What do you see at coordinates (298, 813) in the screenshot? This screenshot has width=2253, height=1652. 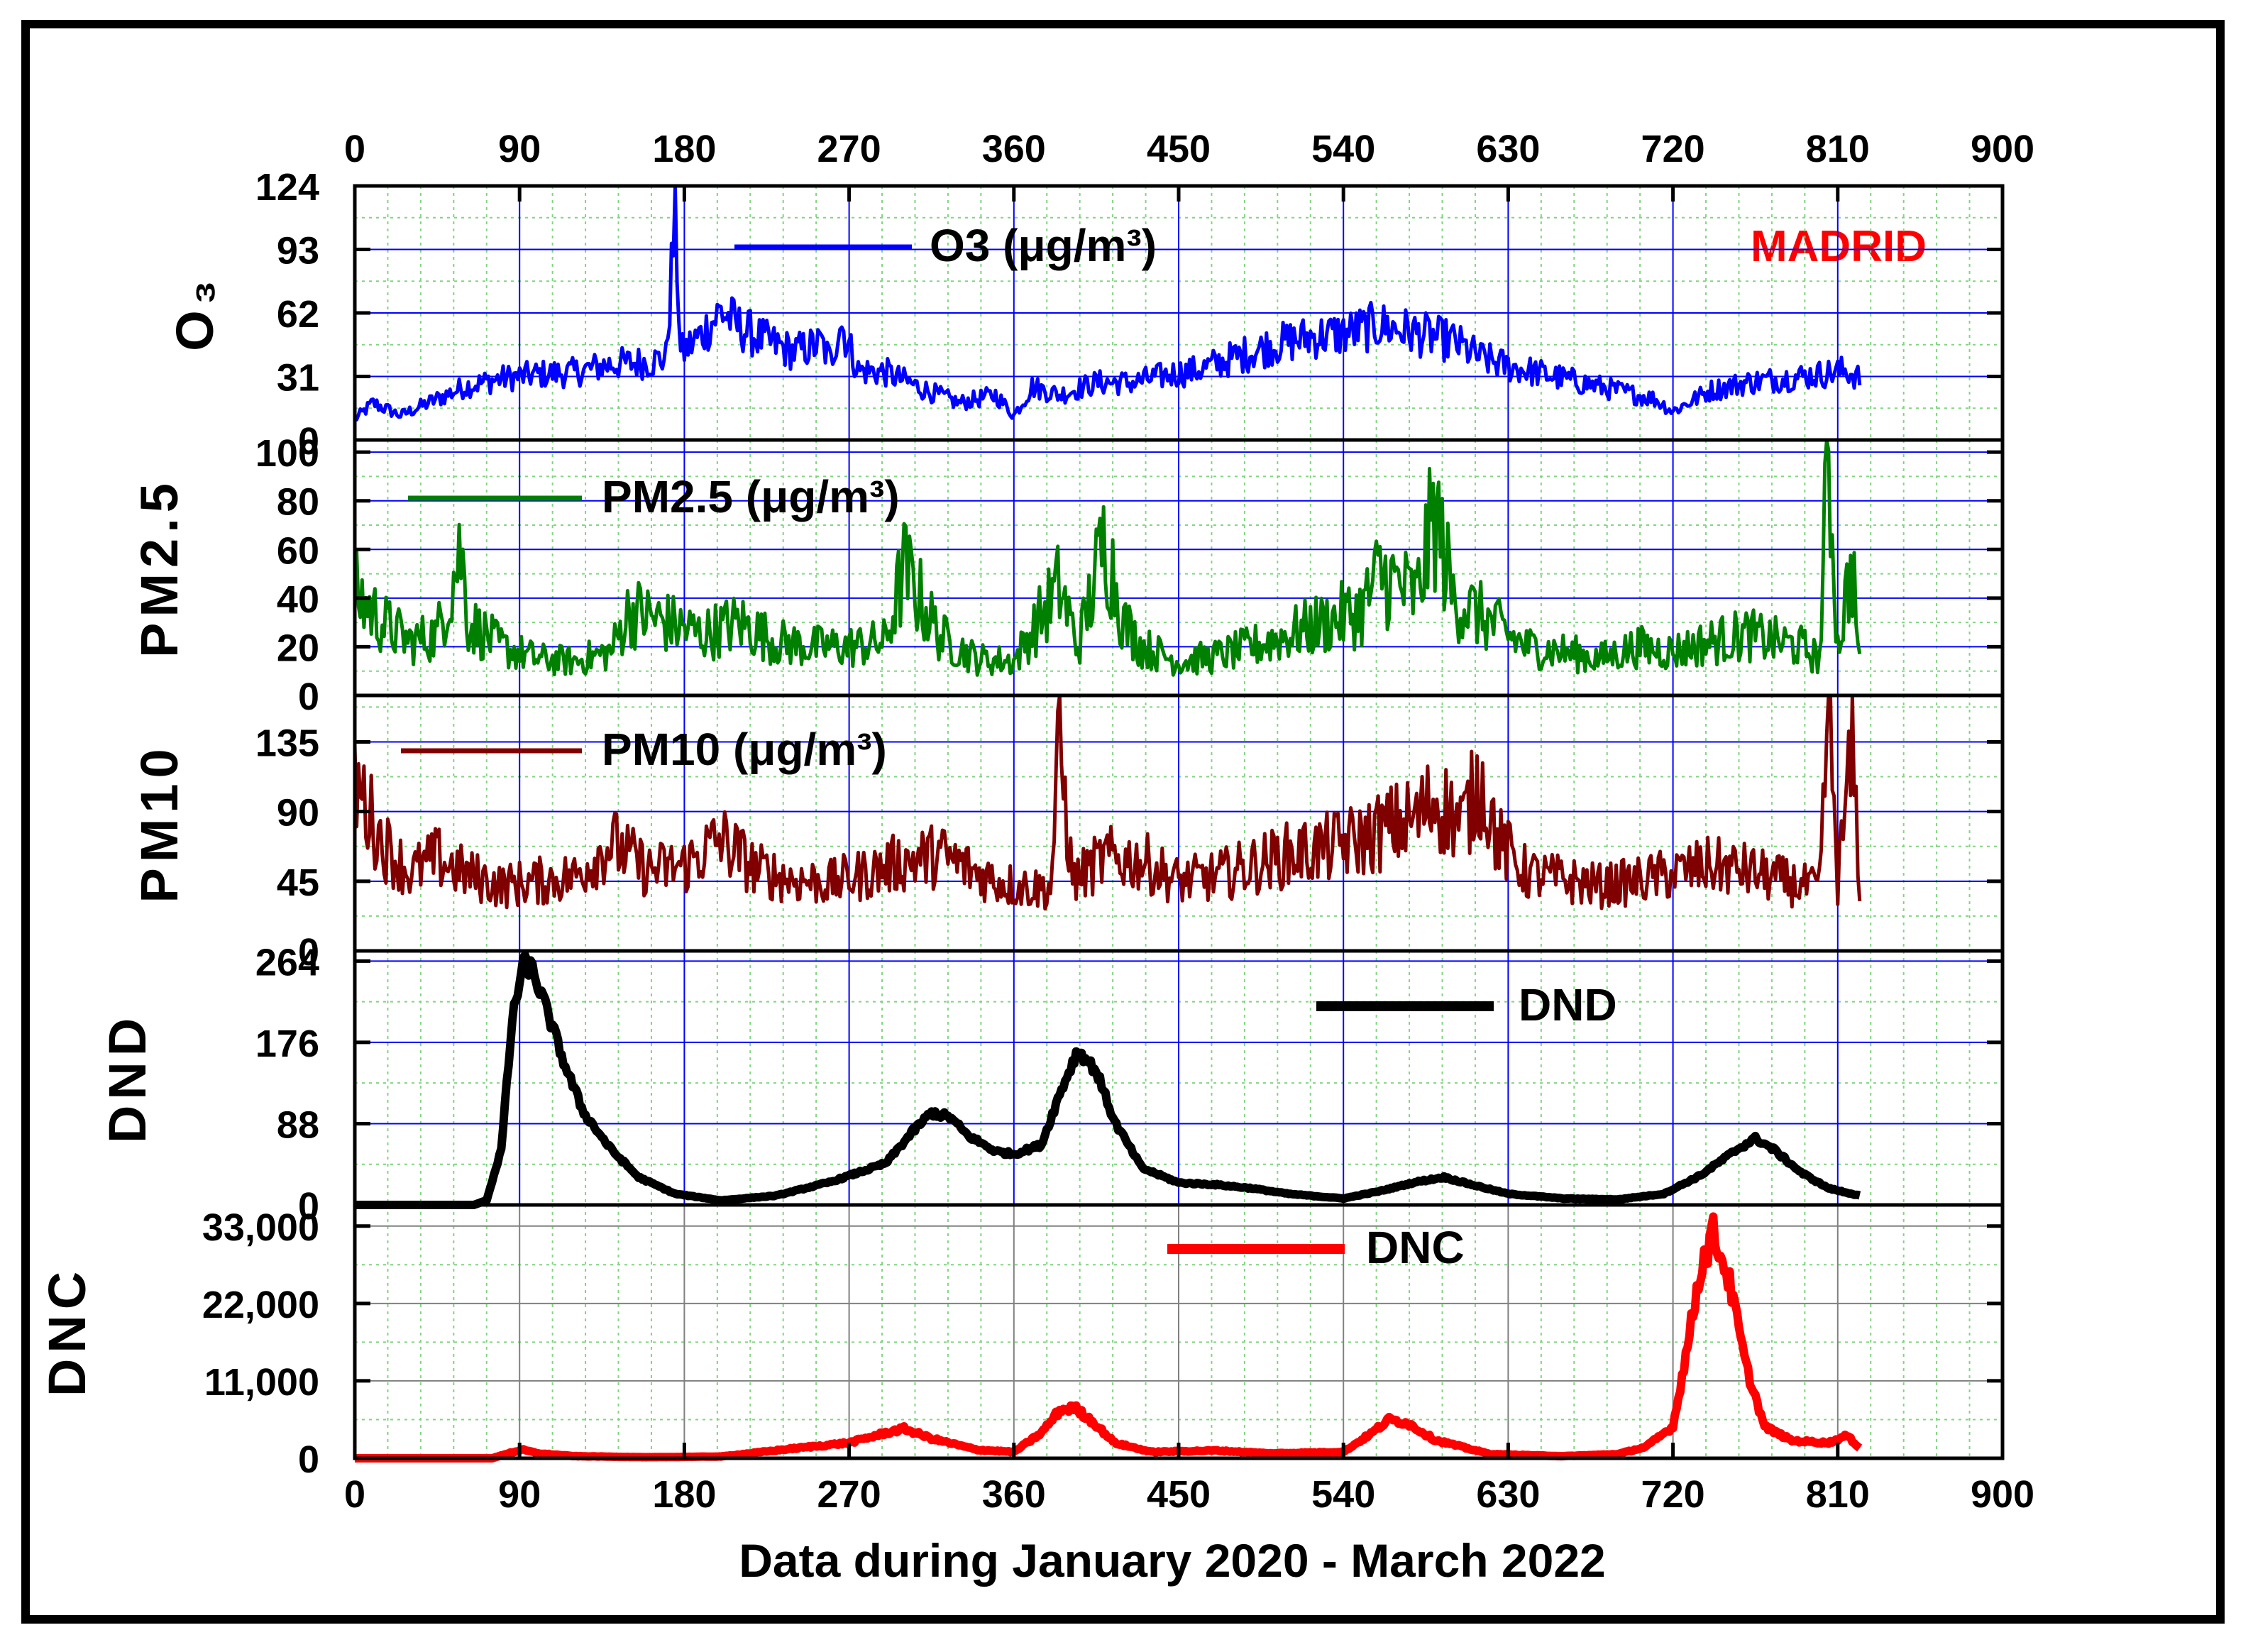 I see `y-tick-label: 90` at bounding box center [298, 813].